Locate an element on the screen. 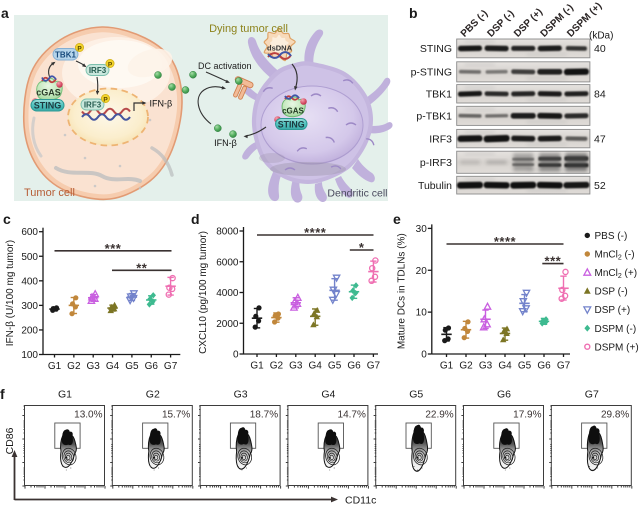 Image resolution: width=641 pixels, height=508 pixels. svg-text: 4000 is located at coordinates (227, 293).